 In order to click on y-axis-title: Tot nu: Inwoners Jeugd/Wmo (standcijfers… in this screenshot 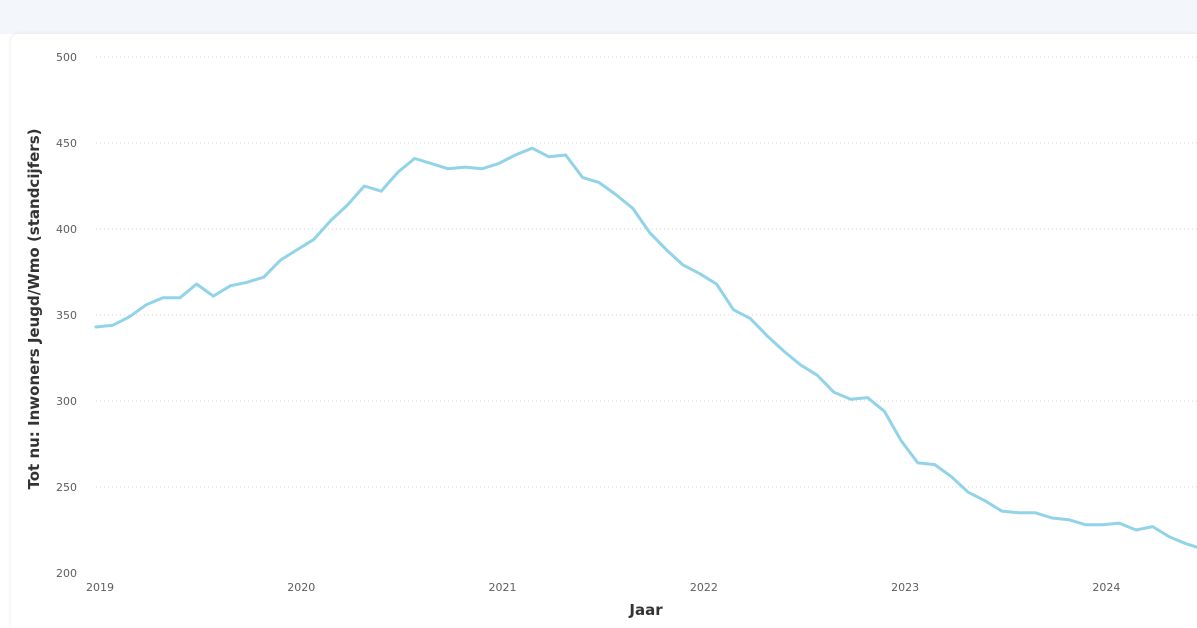, I will do `click(34, 309)`.